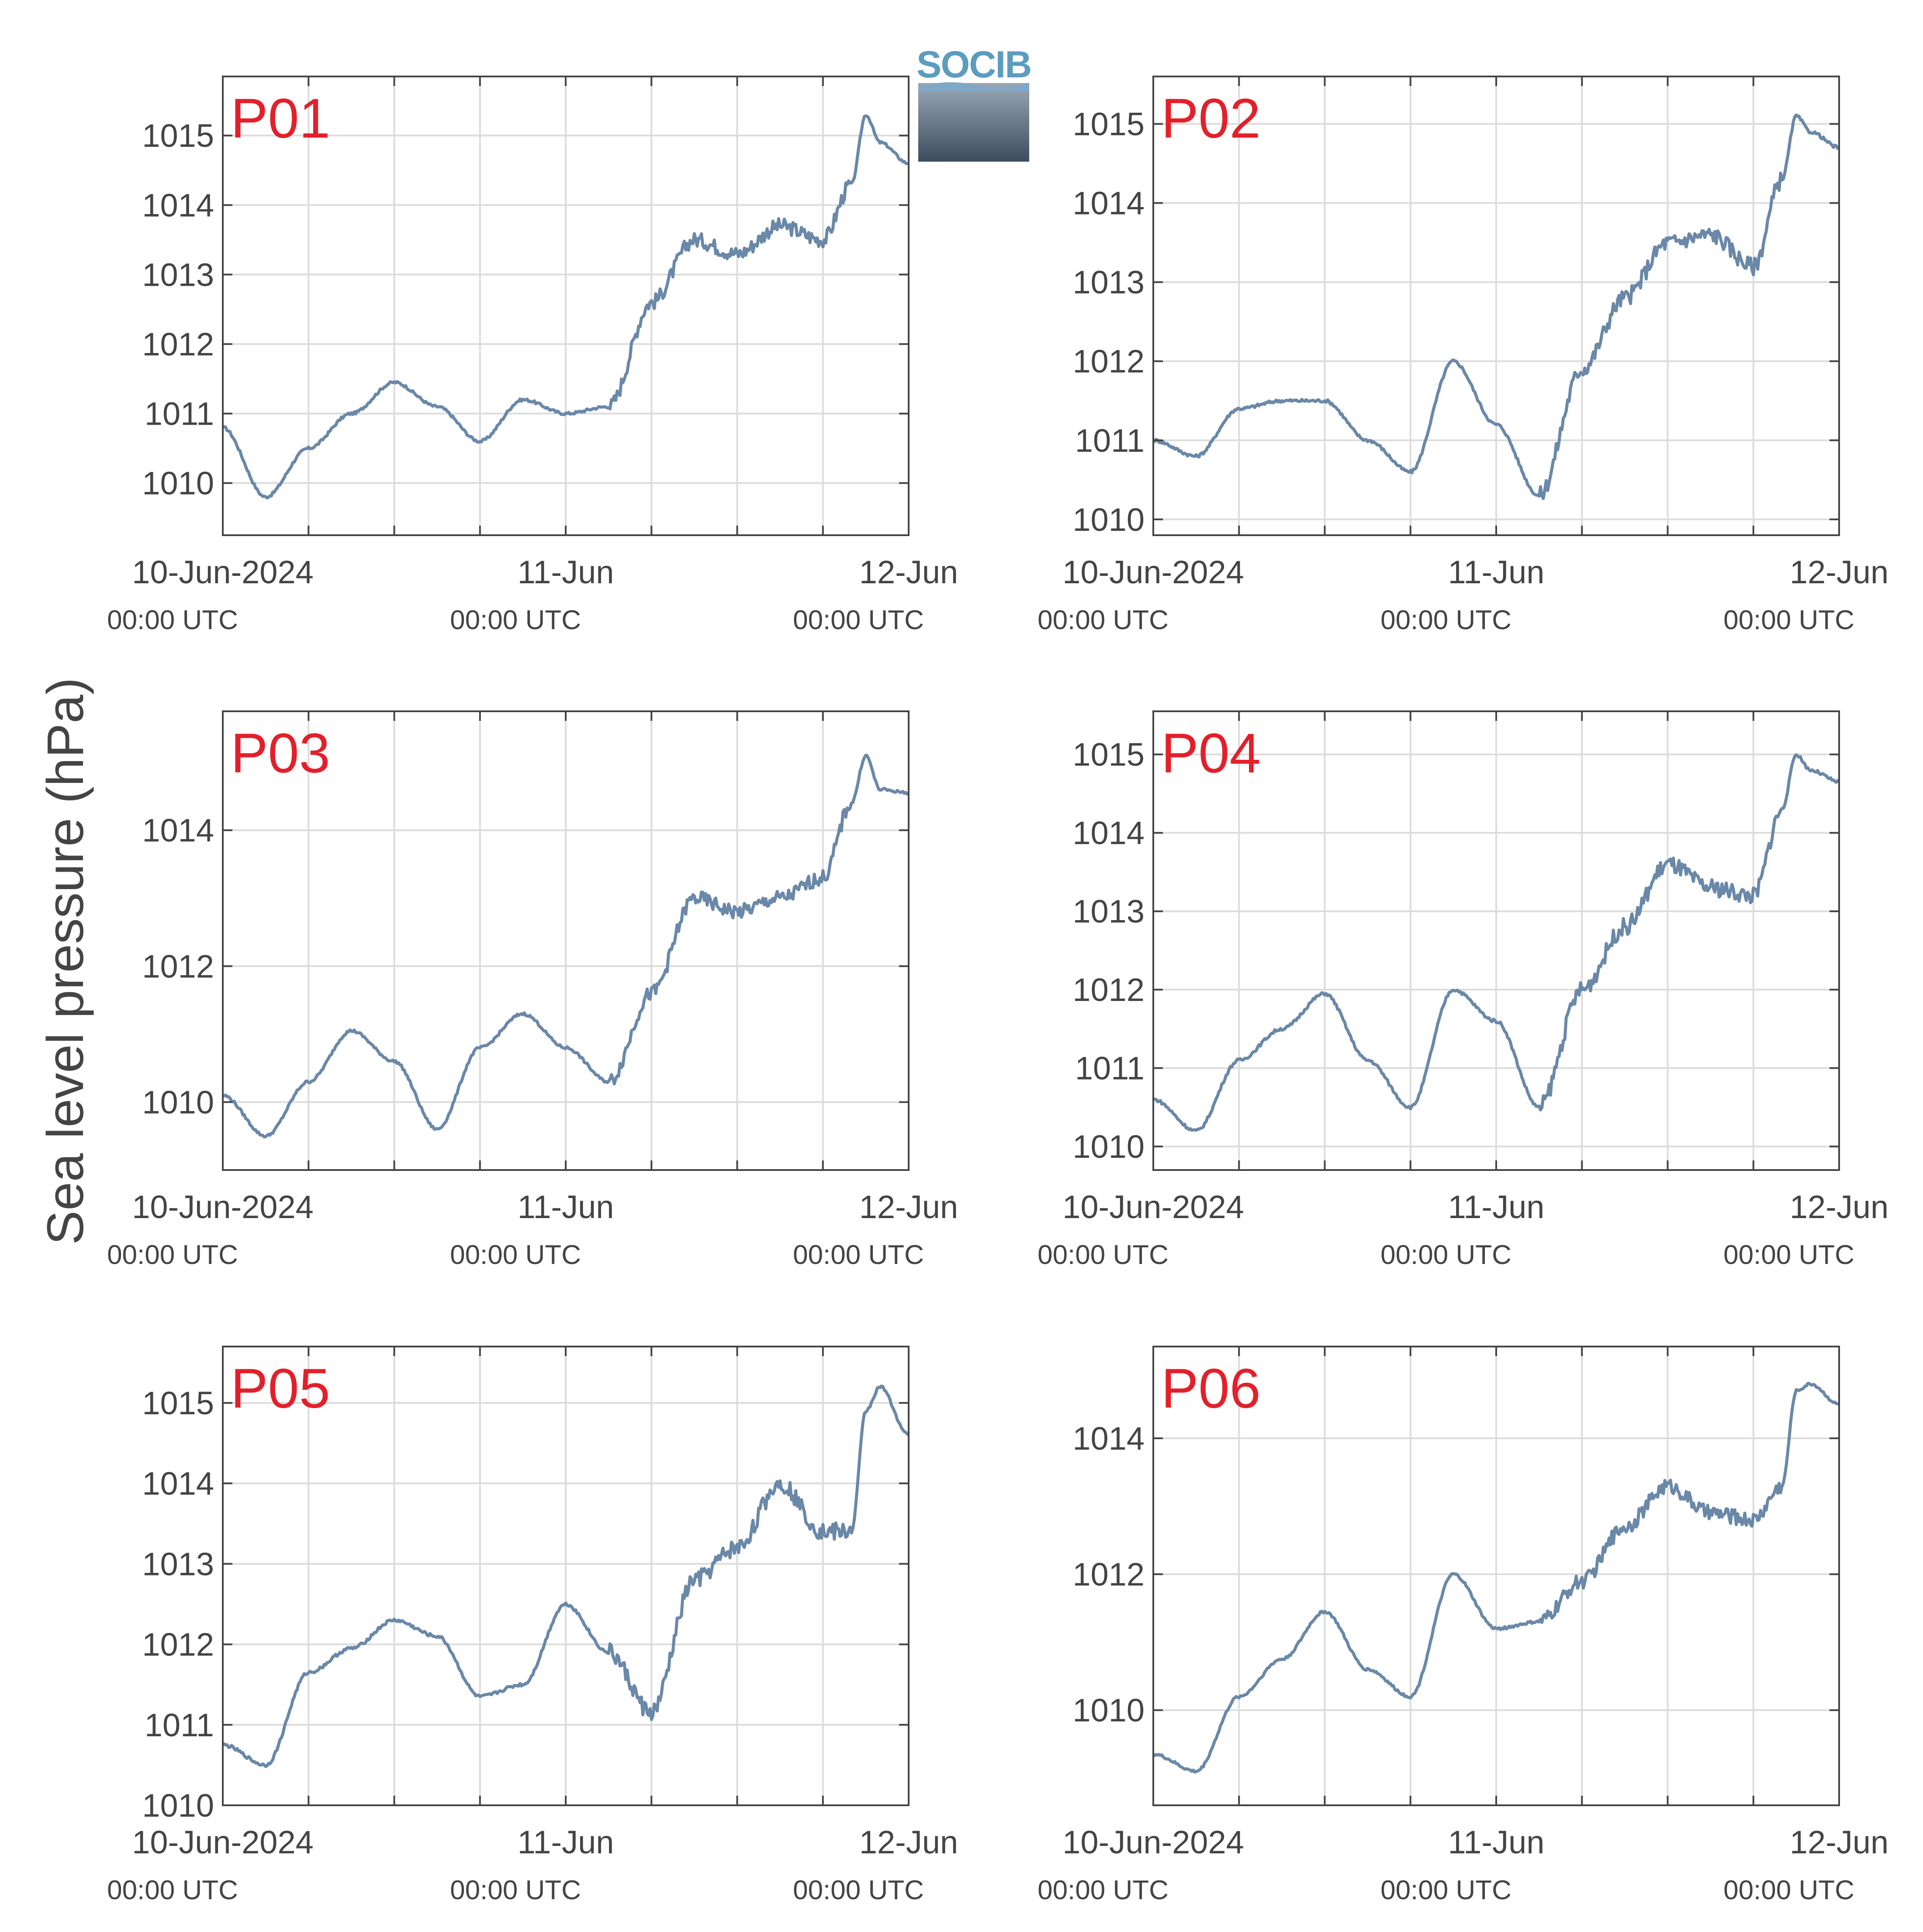  Describe the element at coordinates (1211, 1388) in the screenshot. I see `panel-label: P06` at that location.